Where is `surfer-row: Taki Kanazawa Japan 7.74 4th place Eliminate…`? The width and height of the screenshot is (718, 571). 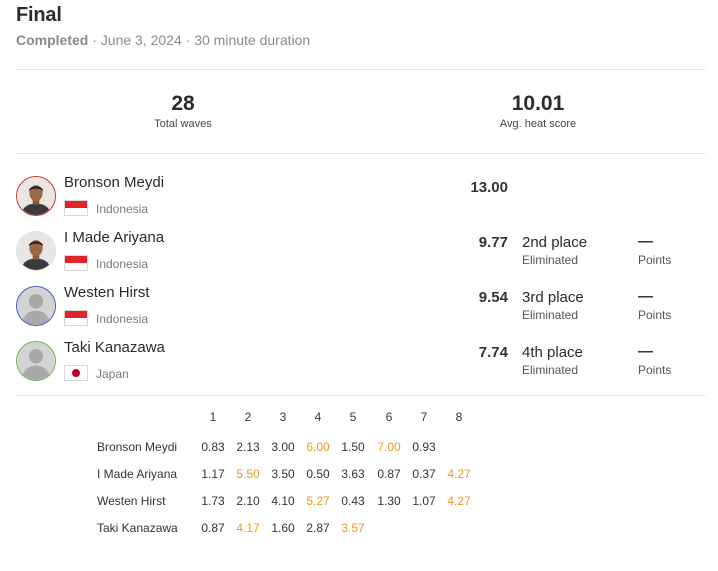
surfer-row: Taki Kanazawa Japan 7.74 4th place Eliminate… is located at coordinates (361, 363).